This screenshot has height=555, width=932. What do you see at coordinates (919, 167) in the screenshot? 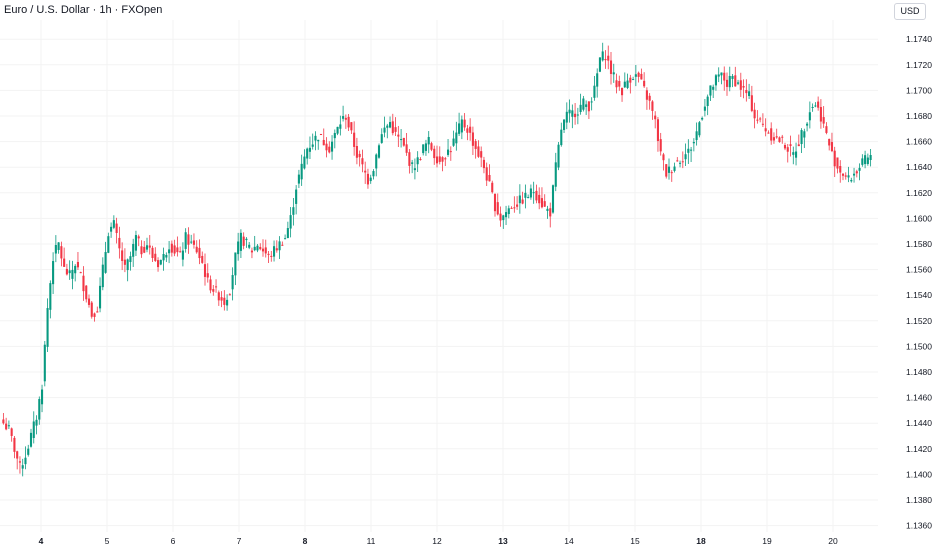
I see `y-tick-label: 1.16400` at bounding box center [919, 167].